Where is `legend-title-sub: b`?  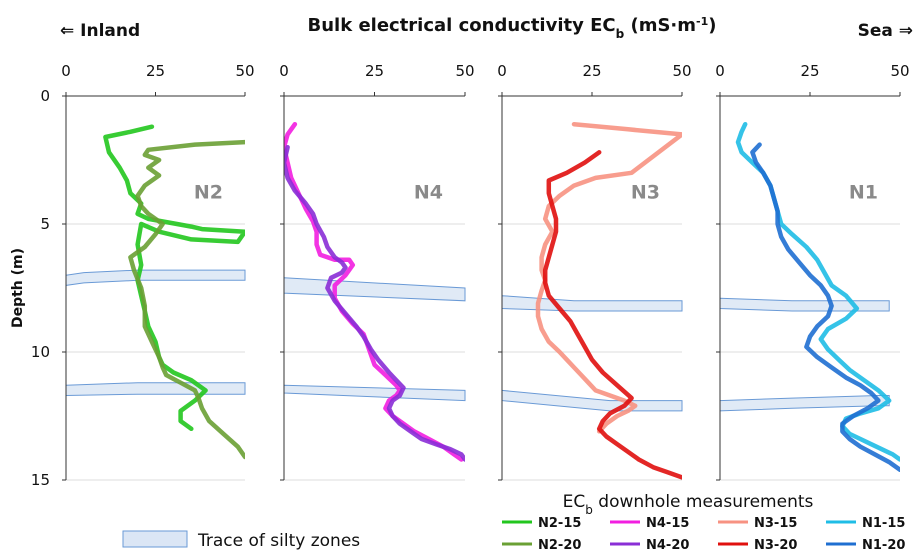 legend-title-sub: b is located at coordinates (589, 510).